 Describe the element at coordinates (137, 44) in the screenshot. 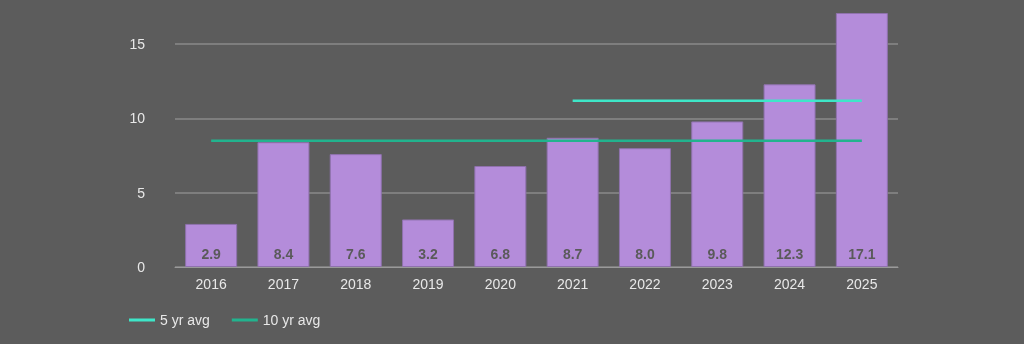

I see `y-tick-label: 15` at that location.